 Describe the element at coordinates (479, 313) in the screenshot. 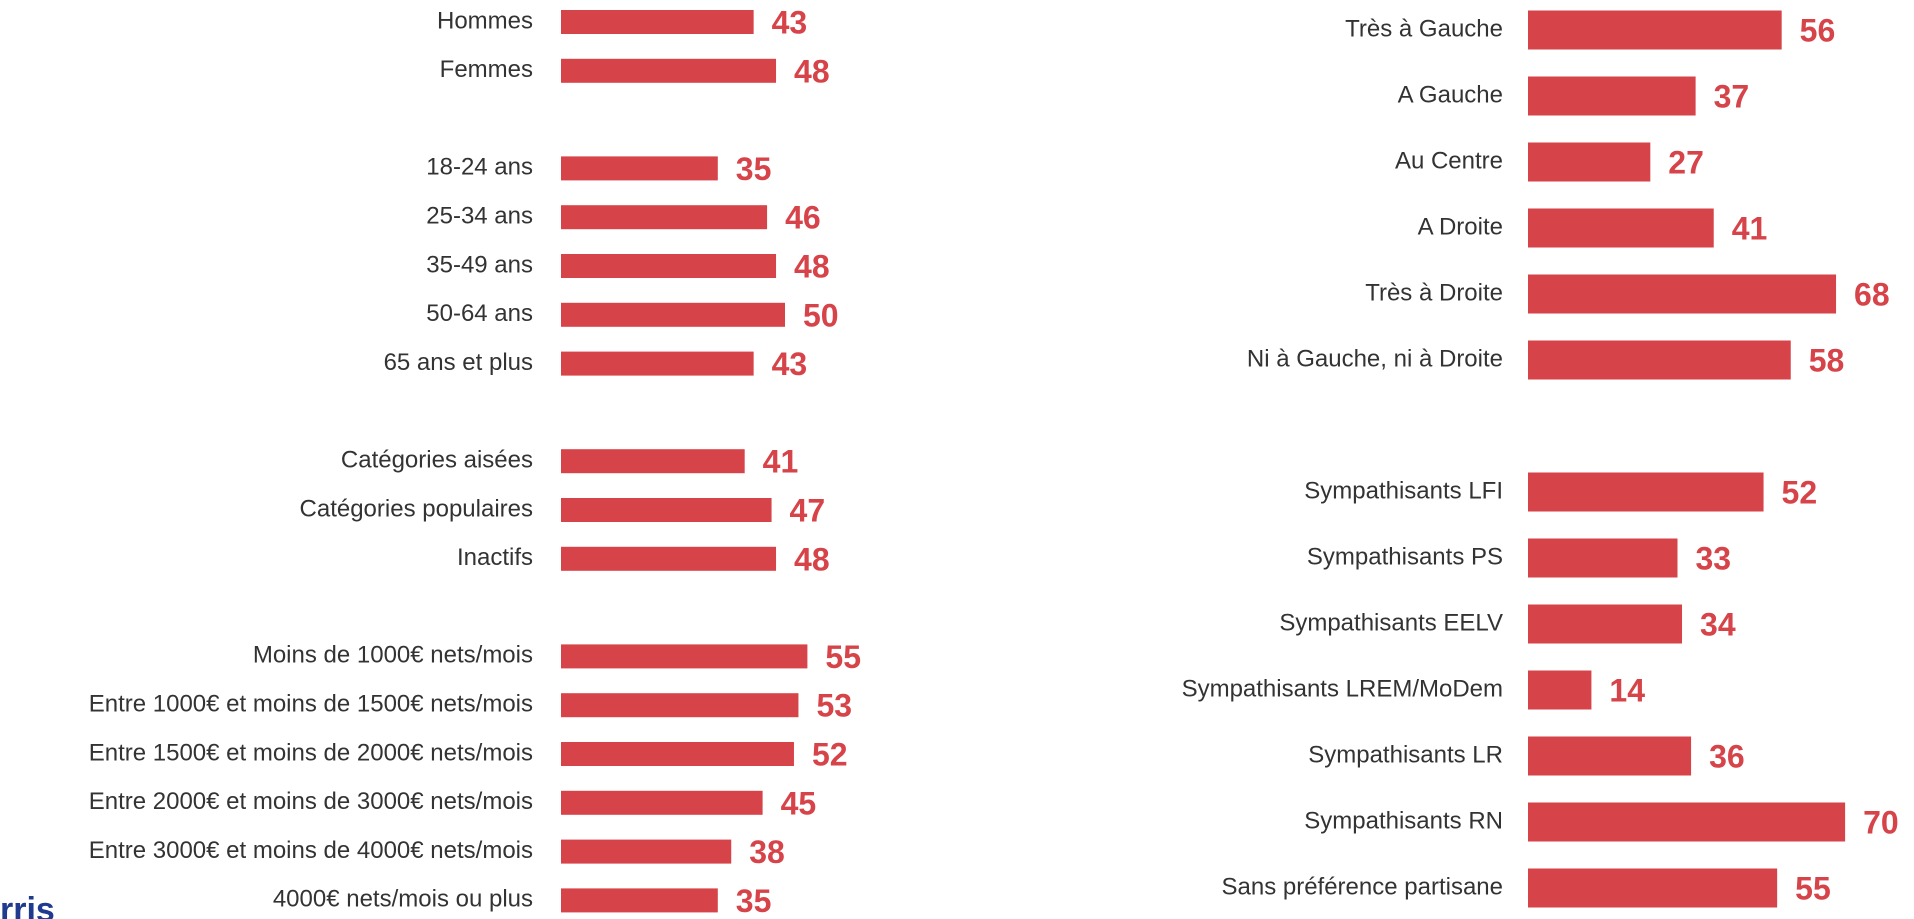

I see `category-label: 50-64 ans` at that location.